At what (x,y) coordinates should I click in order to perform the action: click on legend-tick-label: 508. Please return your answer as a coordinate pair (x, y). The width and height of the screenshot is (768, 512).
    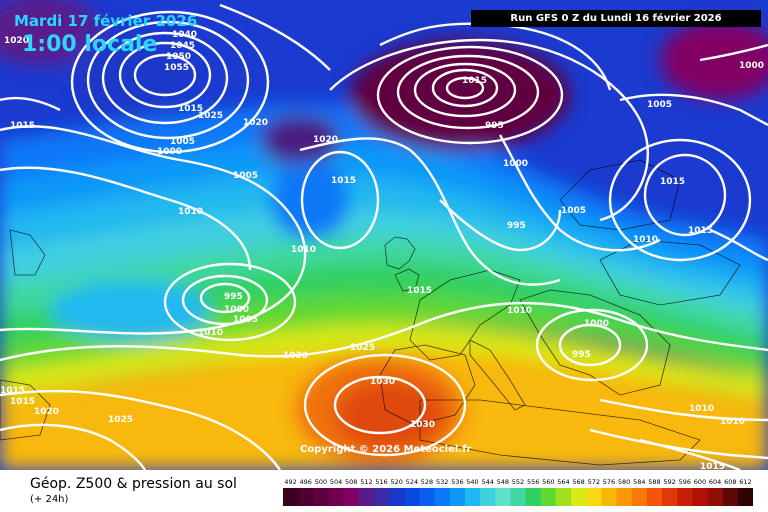
    Looking at the image, I should click on (351, 482).